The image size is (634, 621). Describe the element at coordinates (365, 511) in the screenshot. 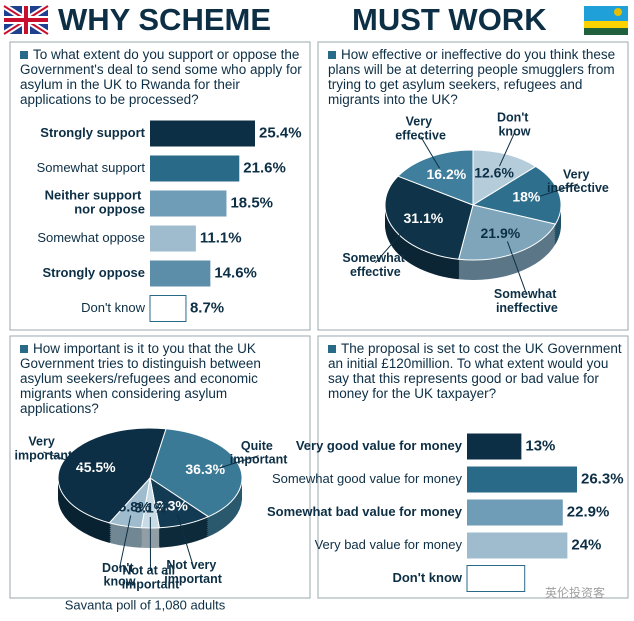

I see `category-label: Somewhat bad value for money` at that location.